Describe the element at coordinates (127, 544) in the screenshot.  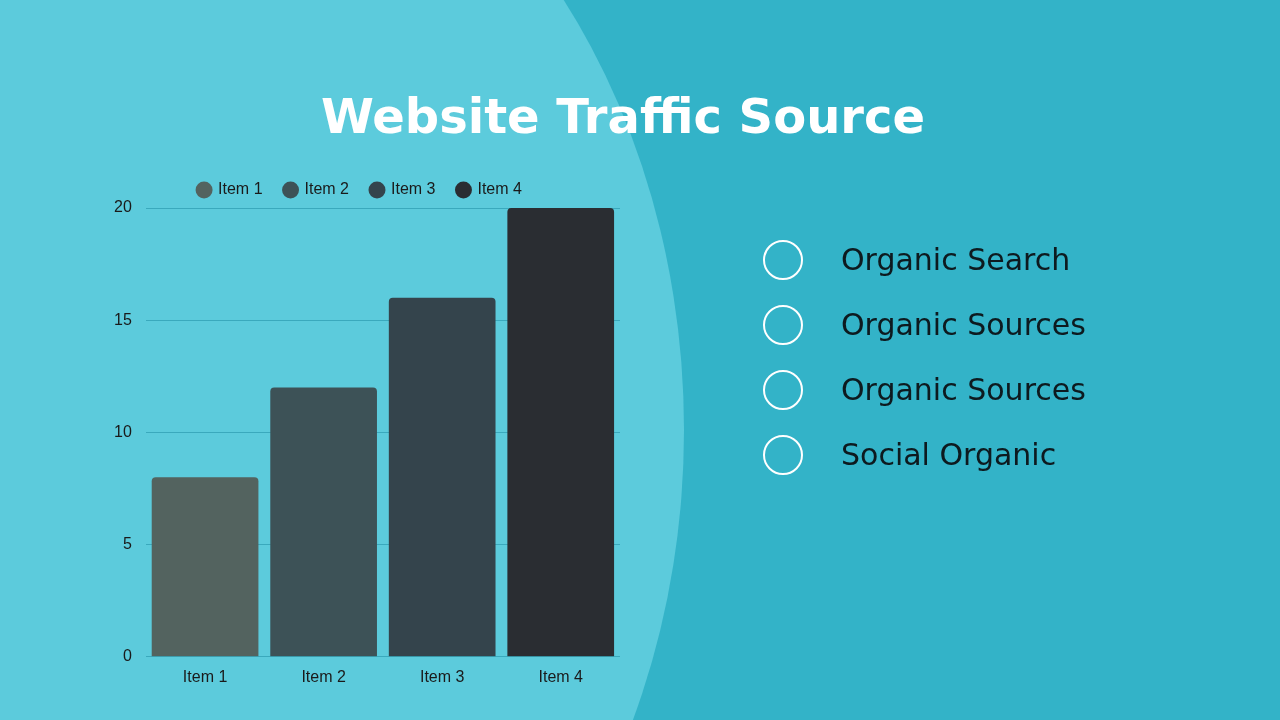
I see `y-tick-label: 5` at that location.